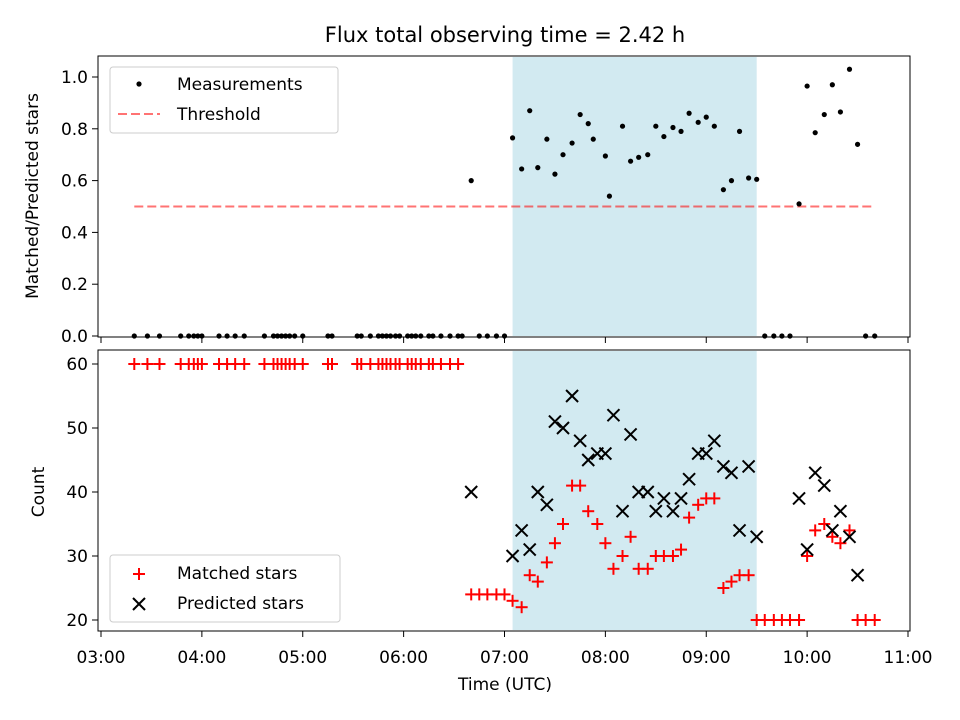 The image size is (960, 720). What do you see at coordinates (74, 337) in the screenshot?
I see `top-y-tick-label: 0.0` at bounding box center [74, 337].